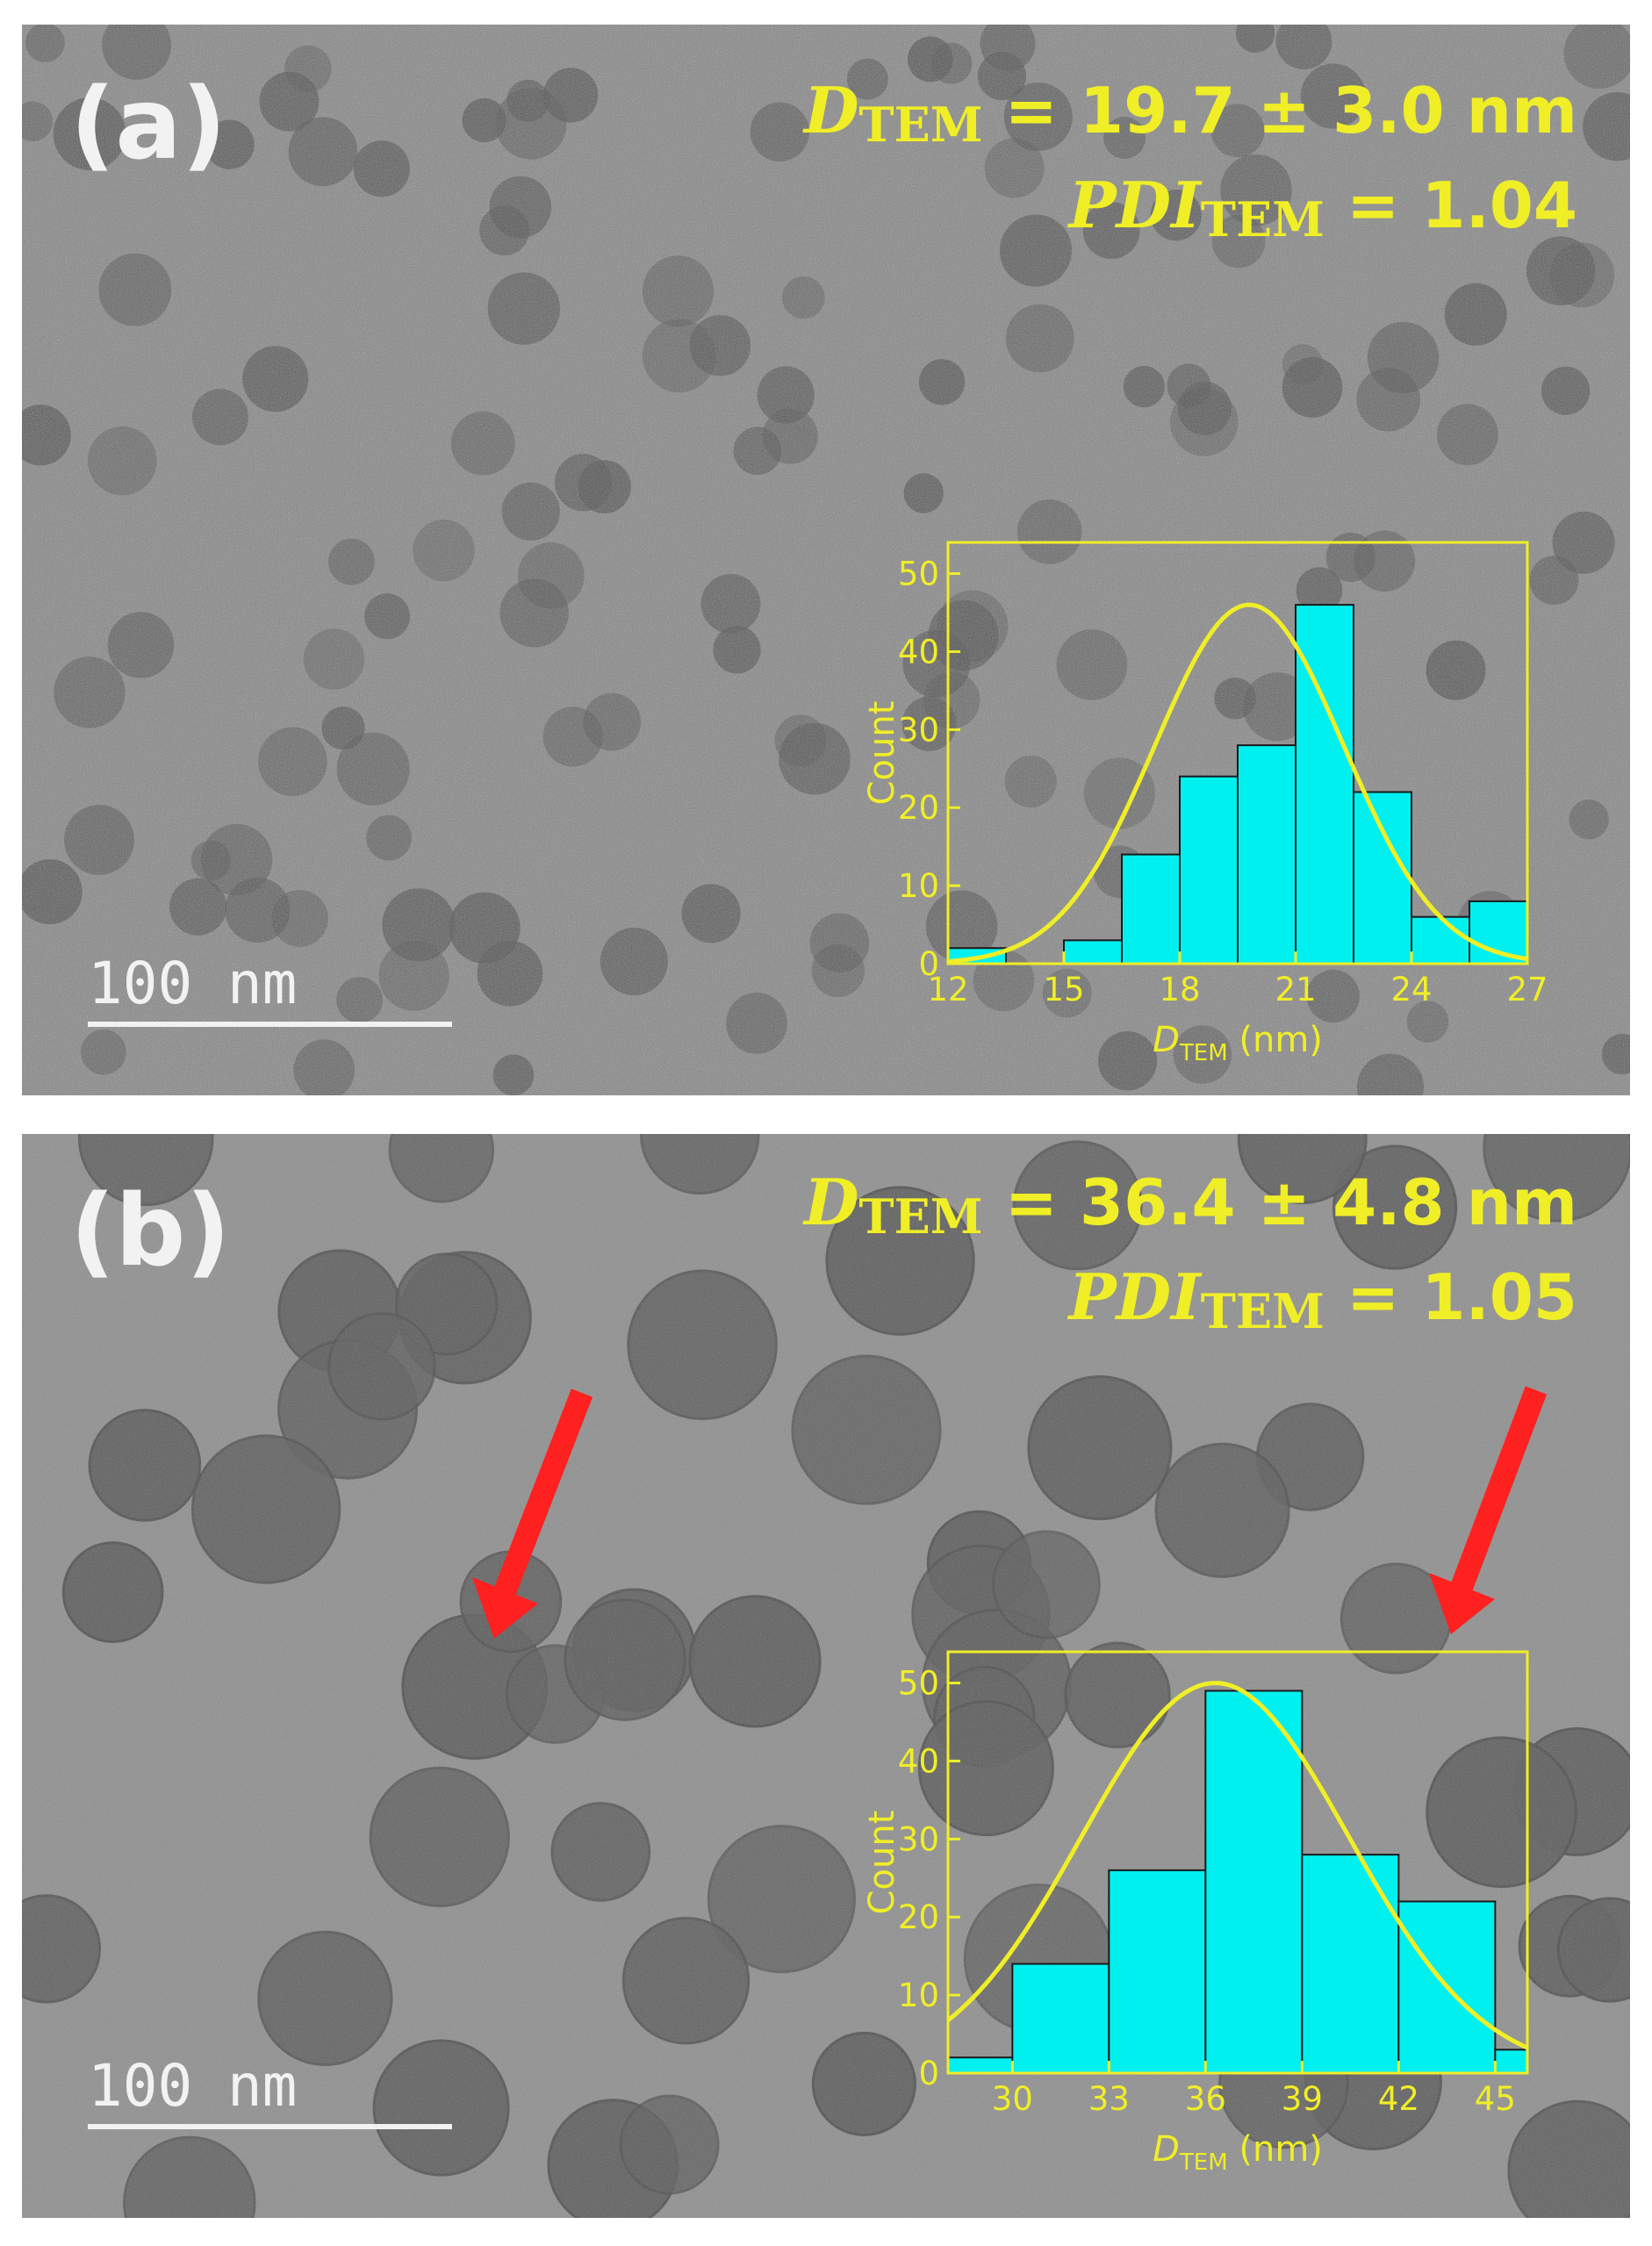  Describe the element at coordinates (1109, 2099) in the screenshot. I see `x-tick-label: 33` at that location.